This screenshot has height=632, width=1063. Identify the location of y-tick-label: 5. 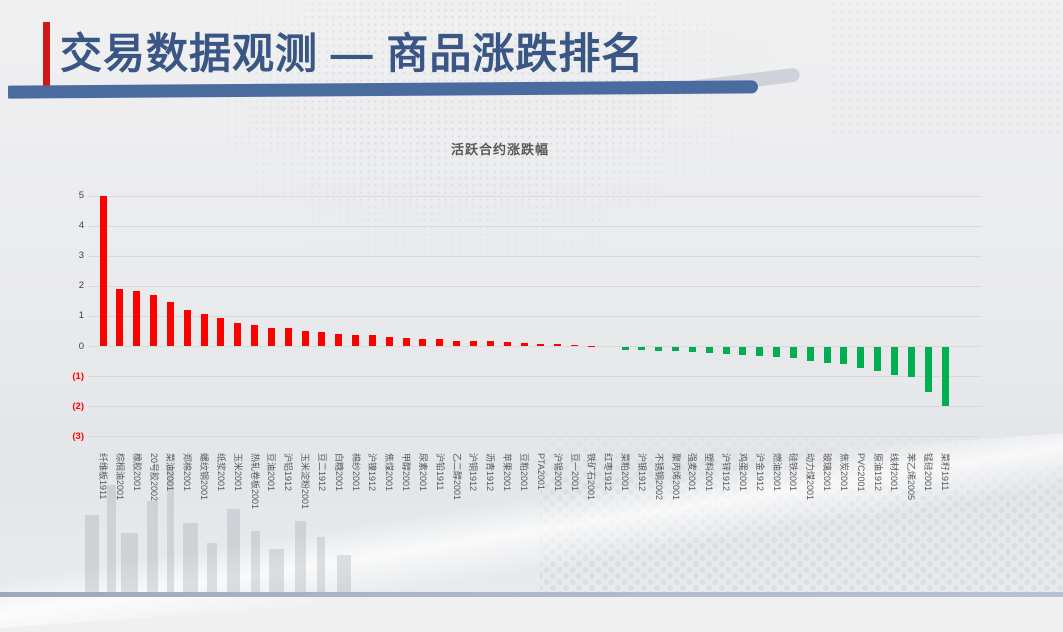
(67, 195).